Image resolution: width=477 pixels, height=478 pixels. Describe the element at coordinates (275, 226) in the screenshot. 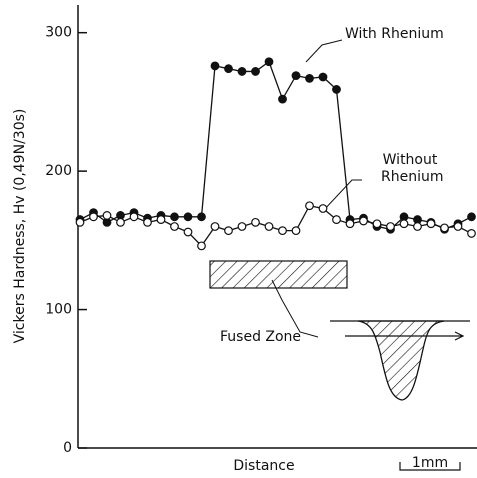

I see `series-line` at that location.